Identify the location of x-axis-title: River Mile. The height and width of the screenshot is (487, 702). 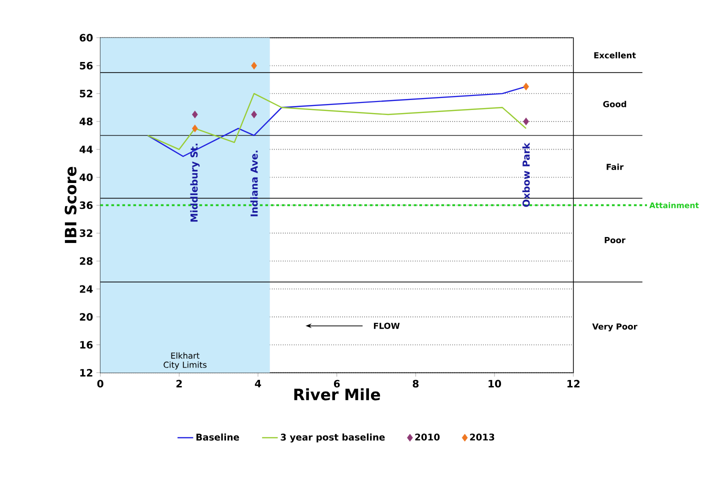
(337, 394).